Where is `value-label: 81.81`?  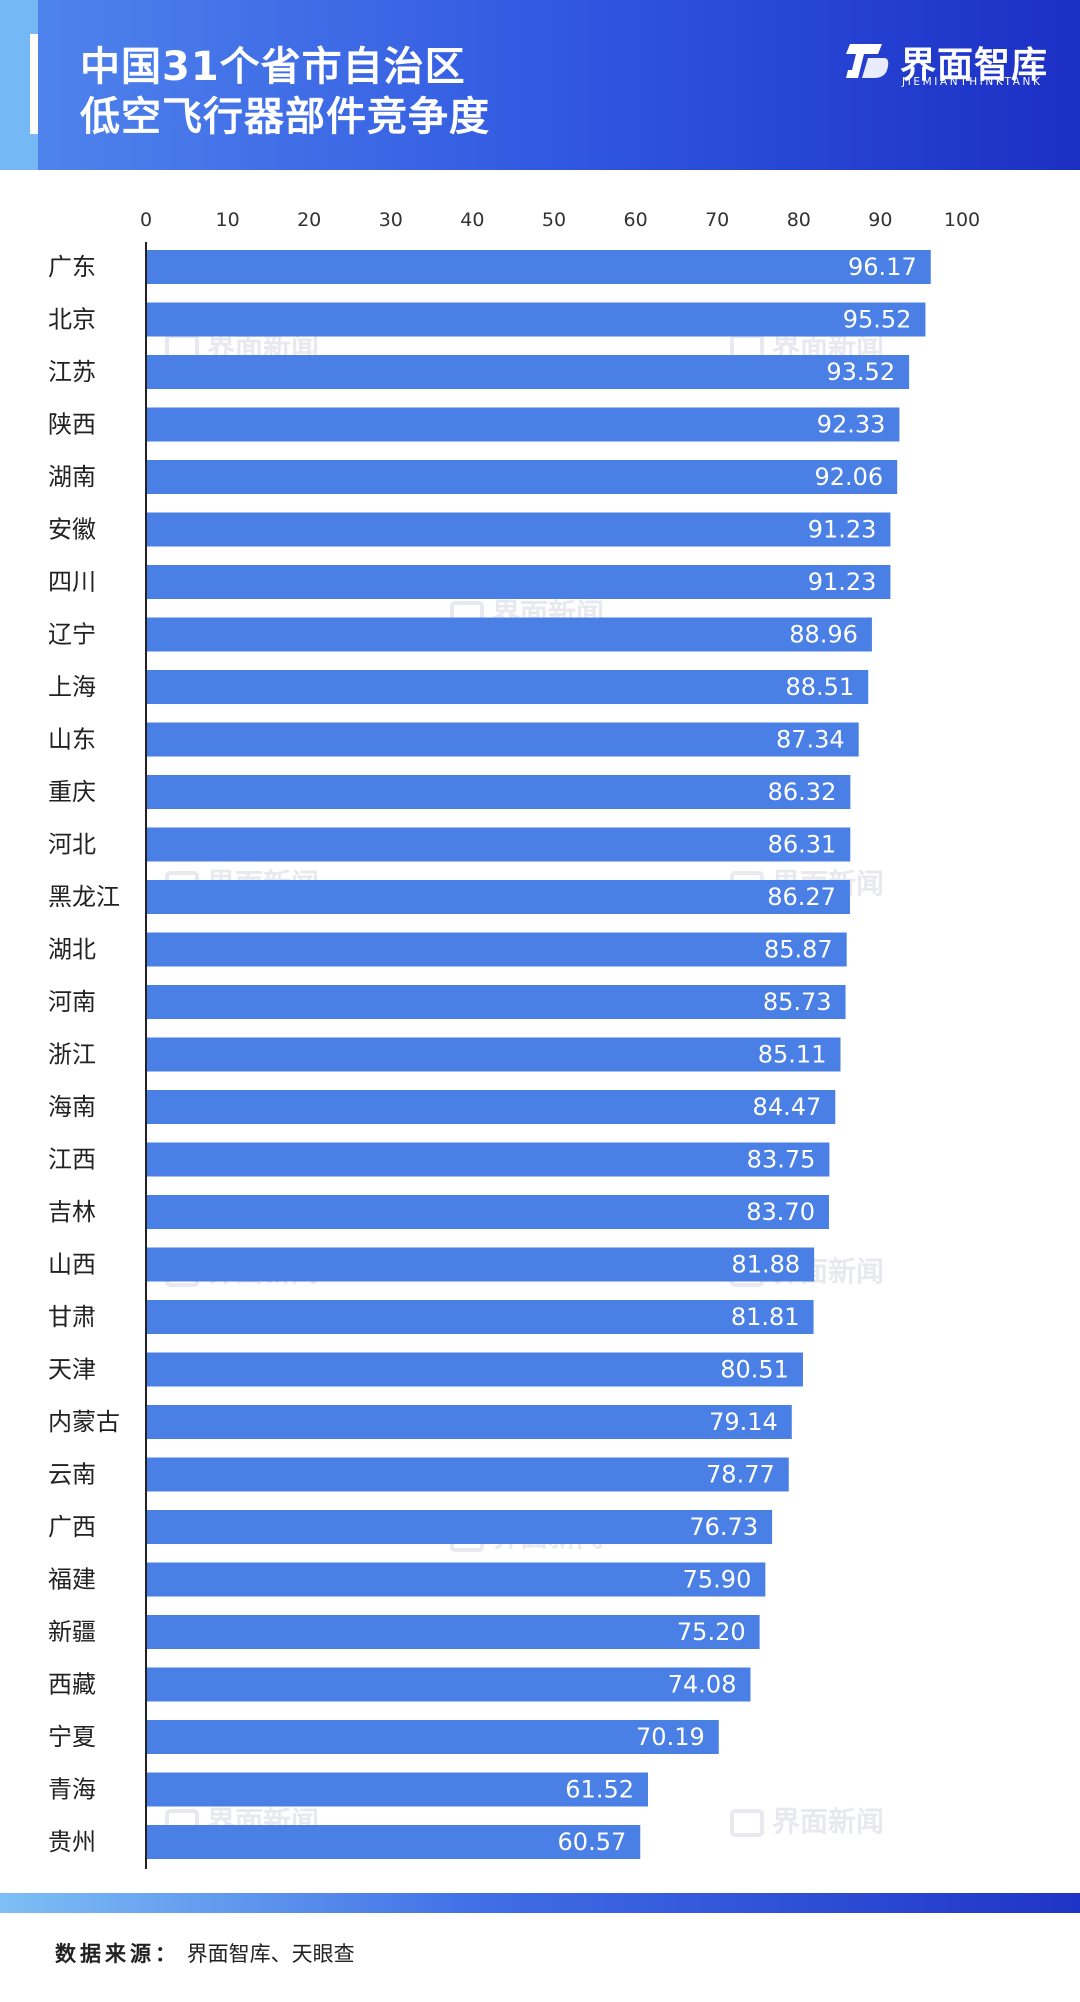
value-label: 81.81 is located at coordinates (765, 1317).